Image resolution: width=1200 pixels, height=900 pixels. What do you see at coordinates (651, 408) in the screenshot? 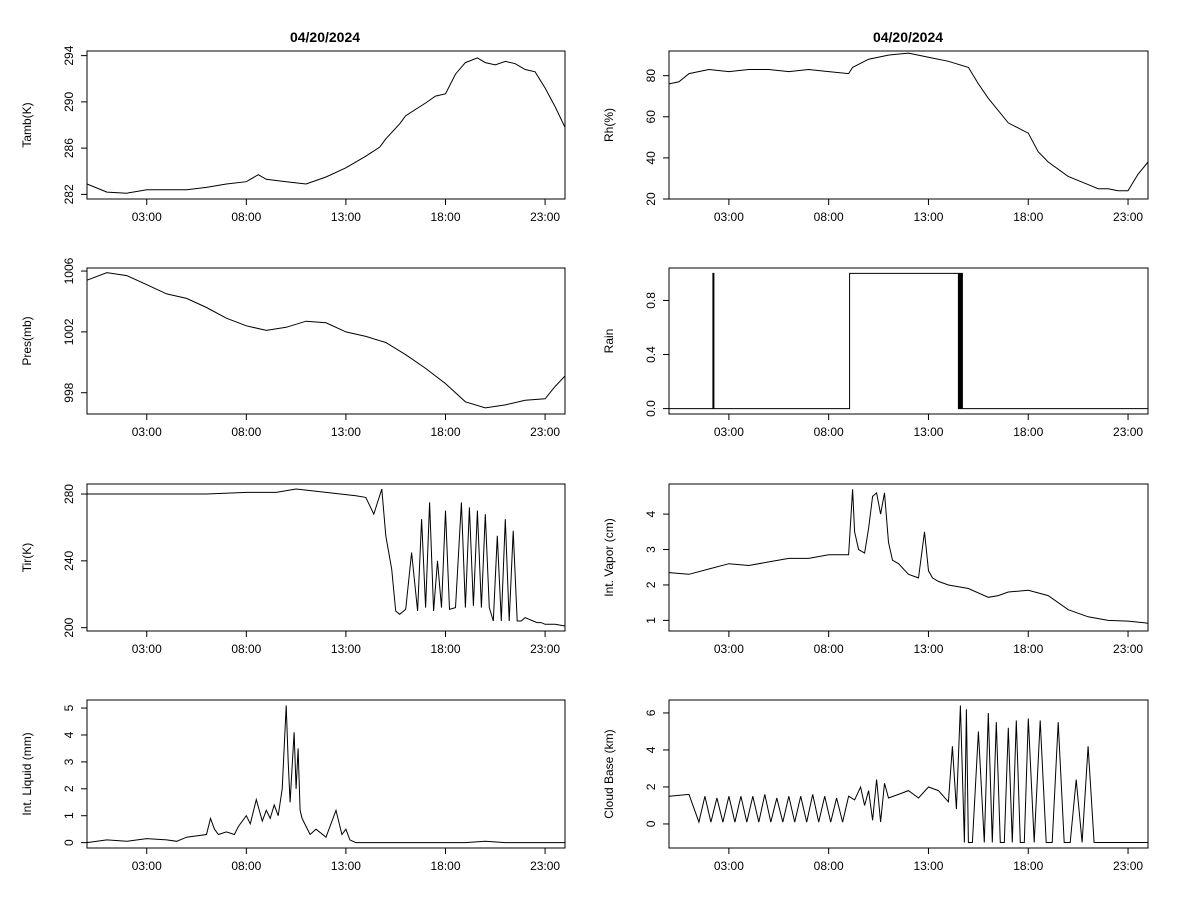
I see `y-tick-label: 0.0` at bounding box center [651, 408].